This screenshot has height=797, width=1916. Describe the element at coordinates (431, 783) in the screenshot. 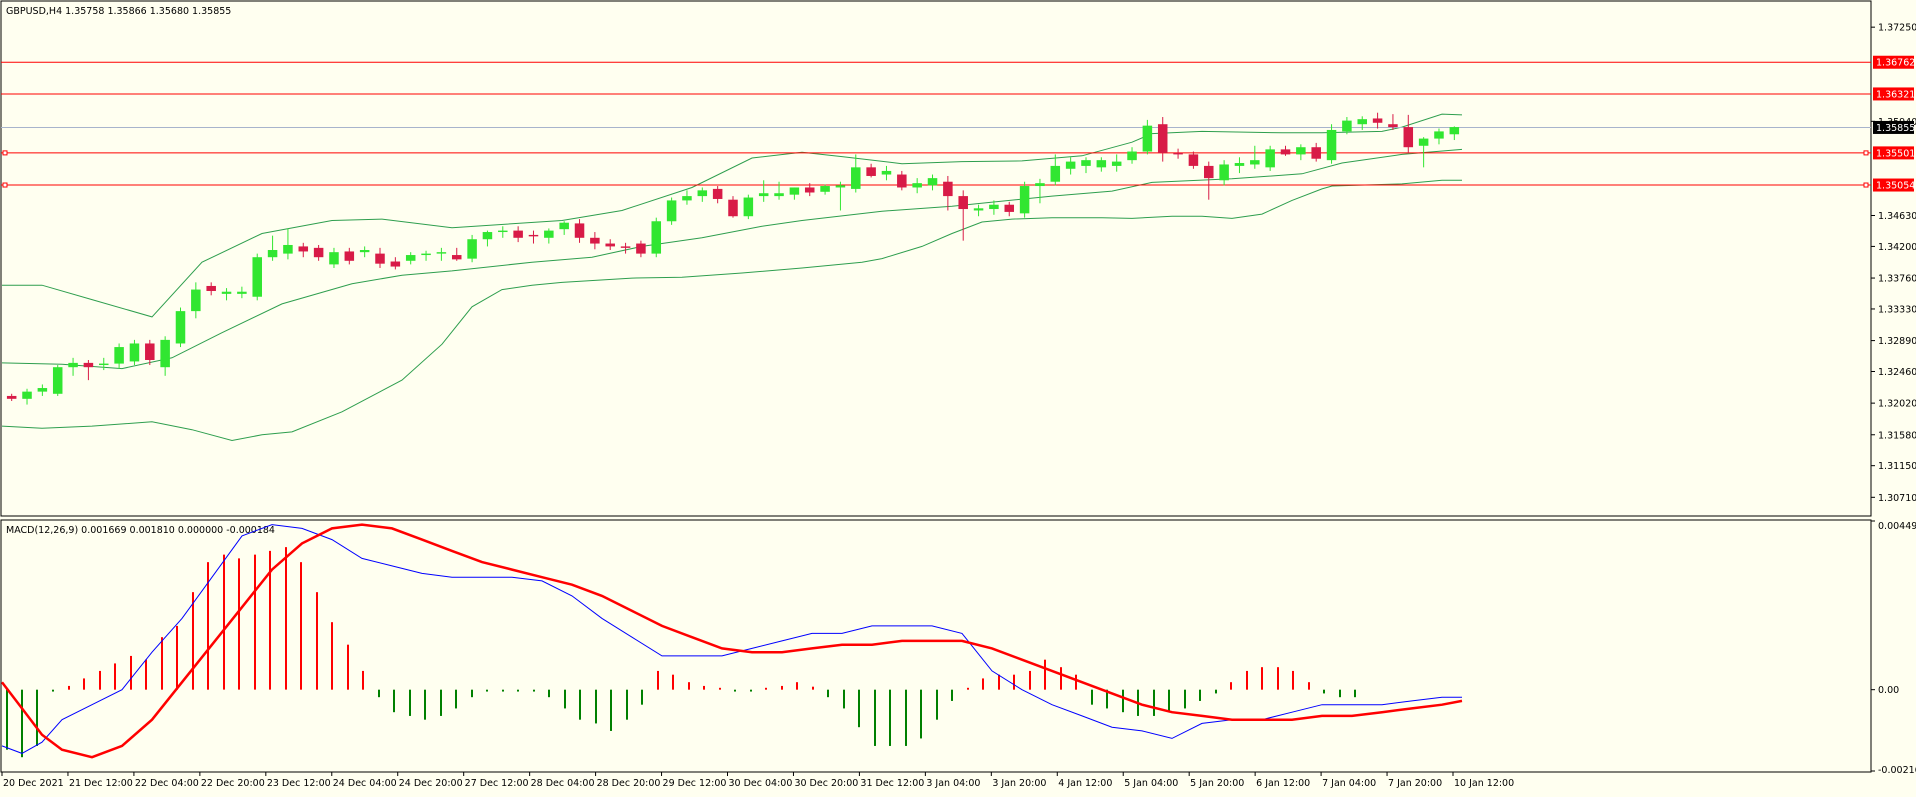

I see `time-tick-label: 24 Dec 20:00` at that location.